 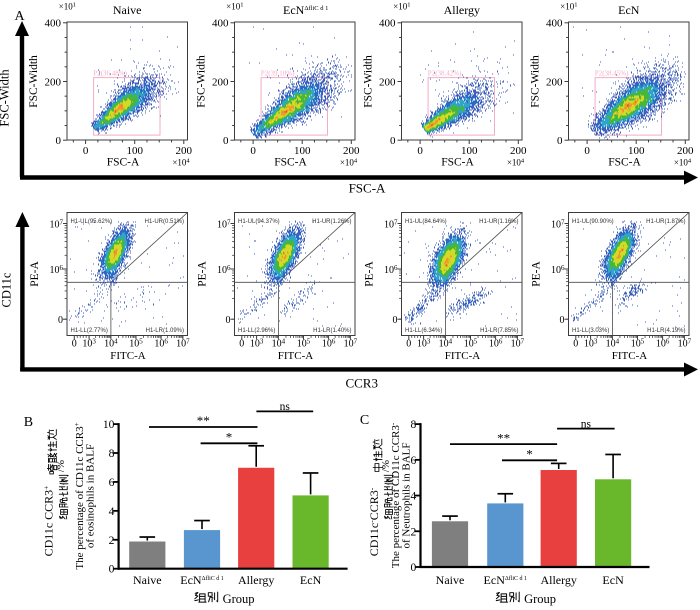 What do you see at coordinates (612, 74) in the screenshot?
I see `svg-text: P2(38.45%)` at bounding box center [612, 74].